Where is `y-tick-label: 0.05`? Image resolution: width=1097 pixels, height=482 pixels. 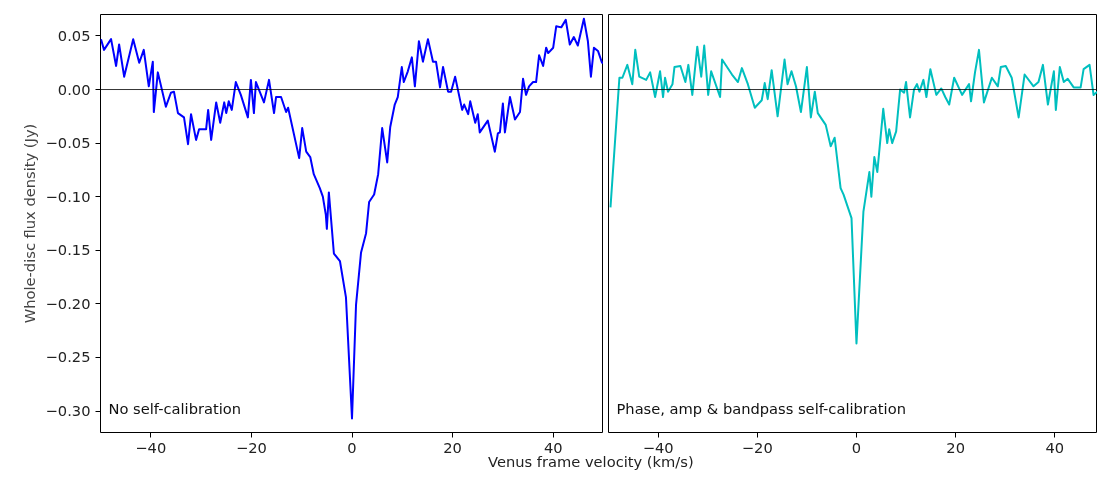
y-tick-label: 0.05 is located at coordinates (74, 35).